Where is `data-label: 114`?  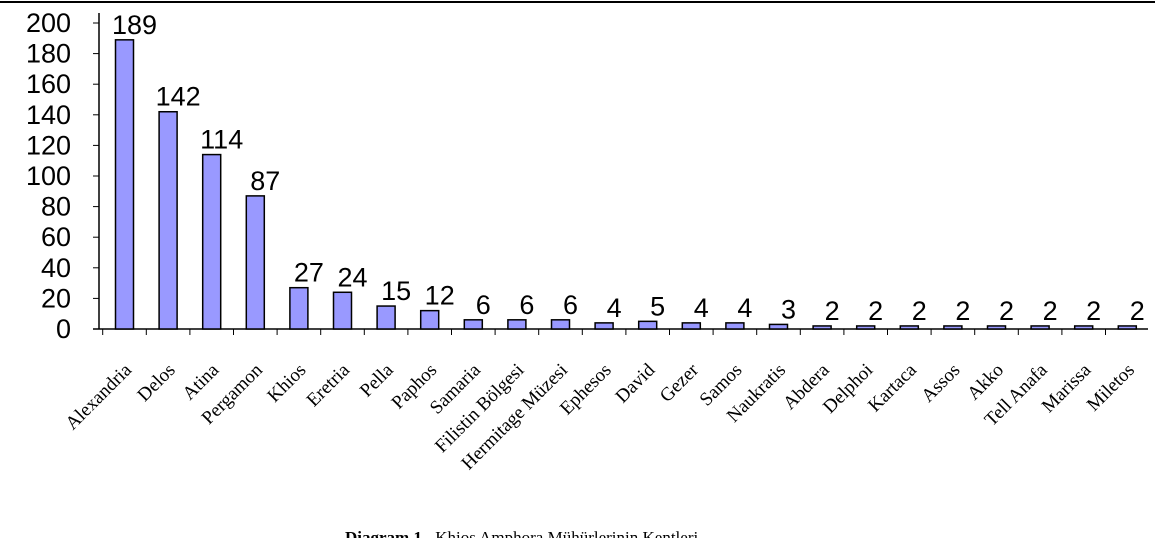 data-label: 114 is located at coordinates (221, 140).